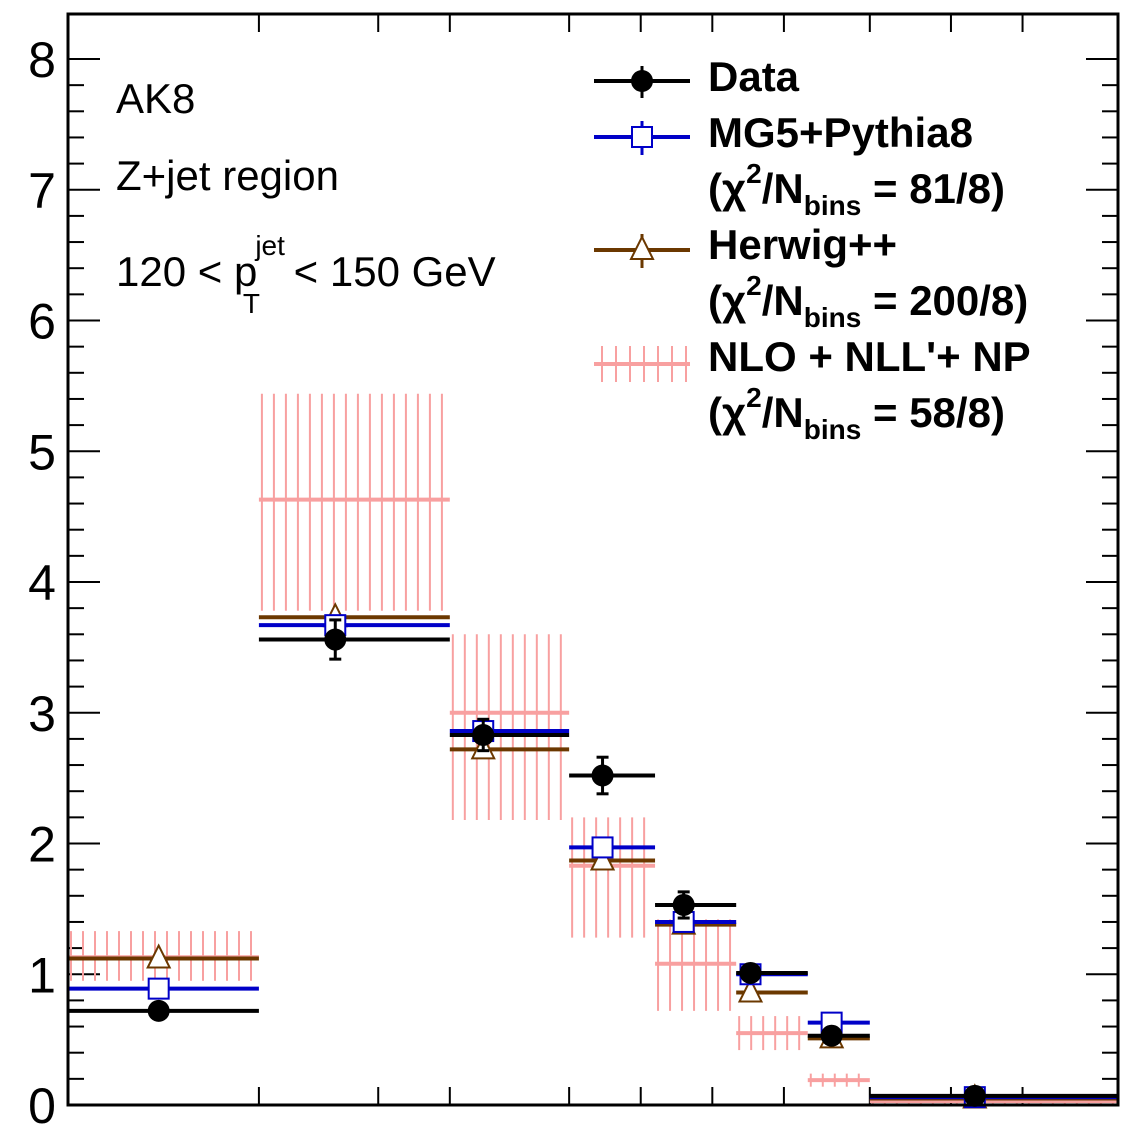 The height and width of the screenshot is (1127, 1133). I want to click on legend-label-herwig: Herwig++, so click(802, 244).